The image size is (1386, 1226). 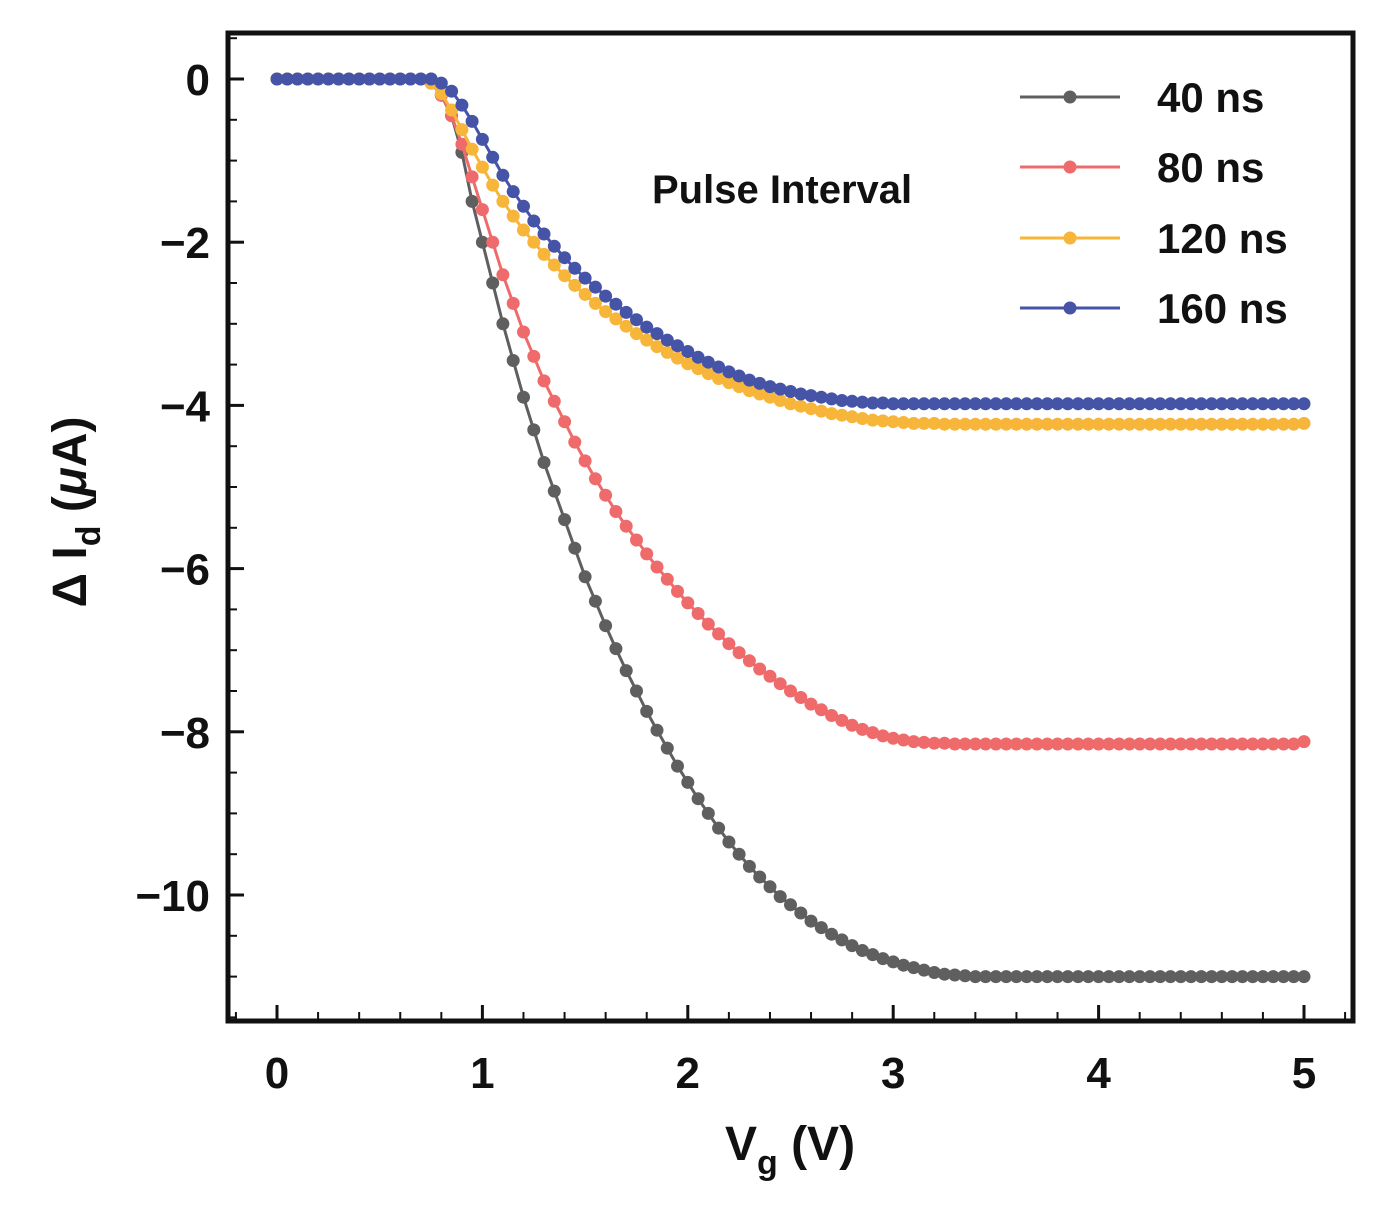 I want to click on x-tick-label: 1, so click(x=482, y=1073).